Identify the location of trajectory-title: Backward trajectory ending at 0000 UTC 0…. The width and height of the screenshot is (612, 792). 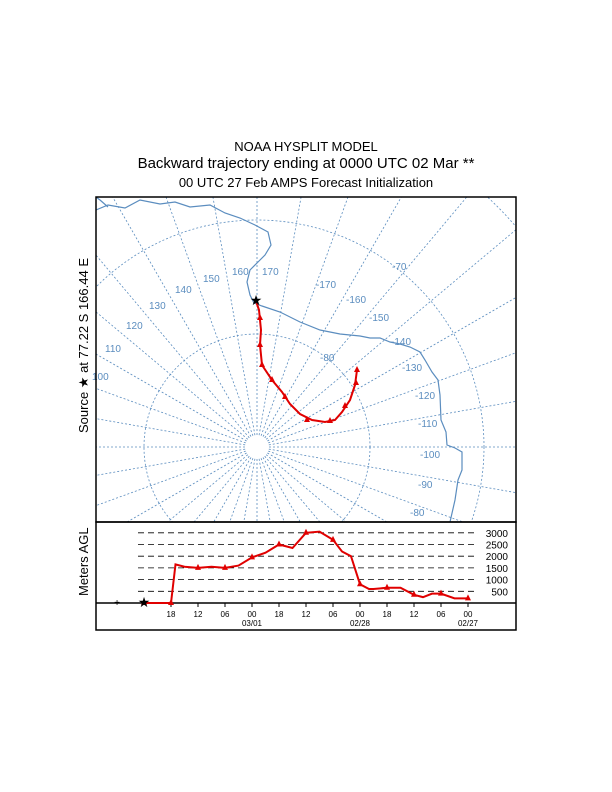
(306, 163).